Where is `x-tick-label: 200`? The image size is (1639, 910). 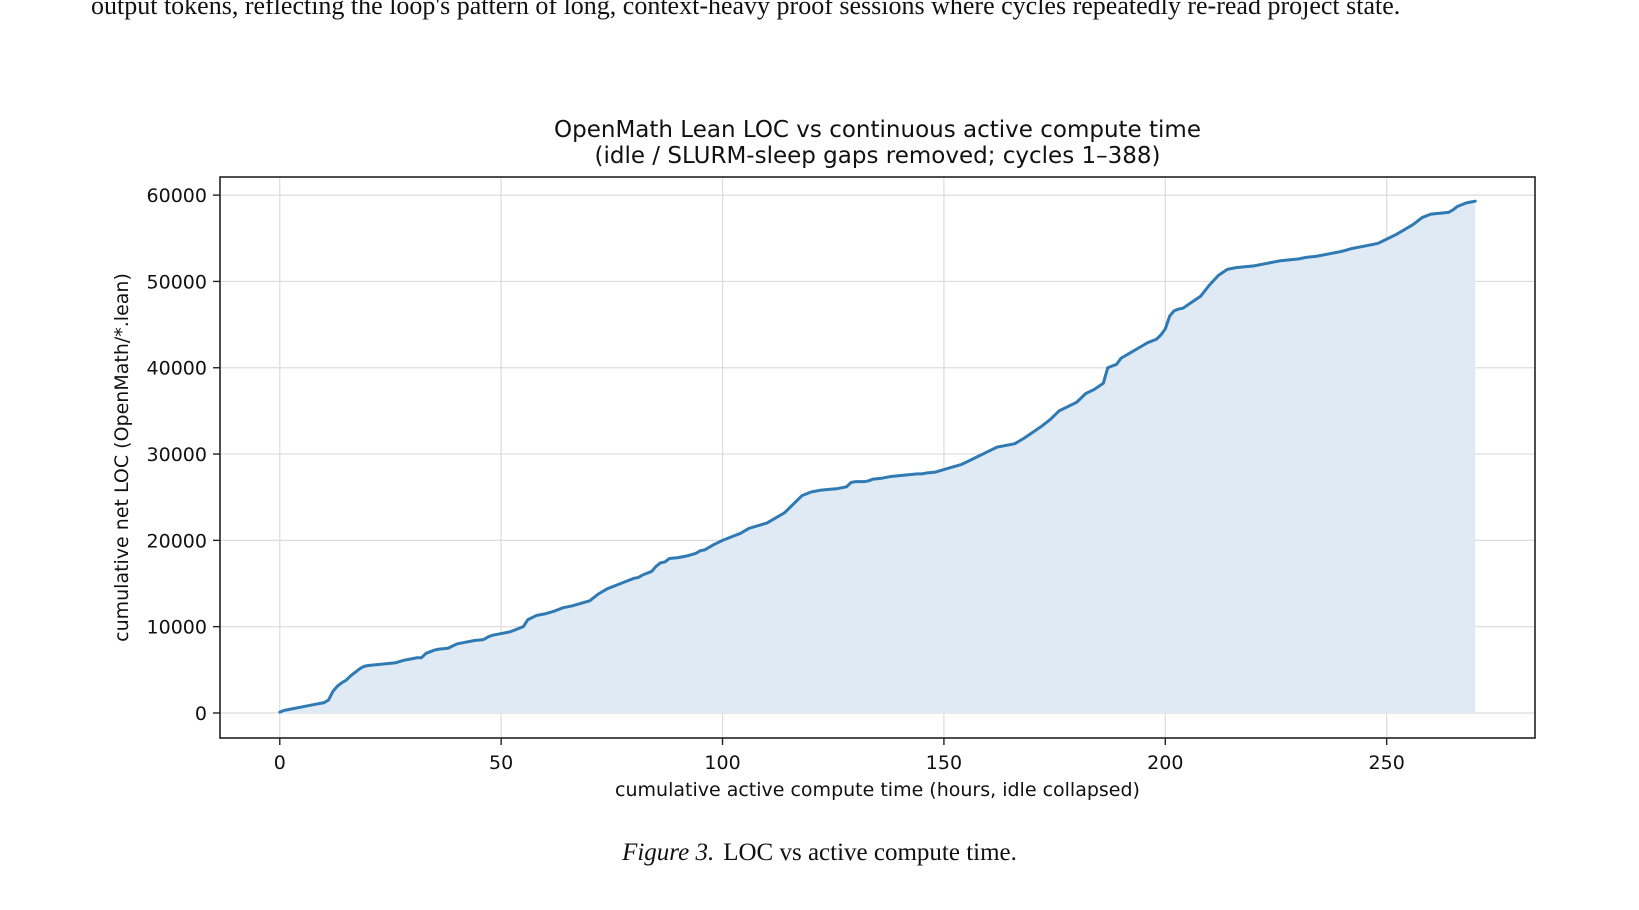 x-tick-label: 200 is located at coordinates (1165, 763).